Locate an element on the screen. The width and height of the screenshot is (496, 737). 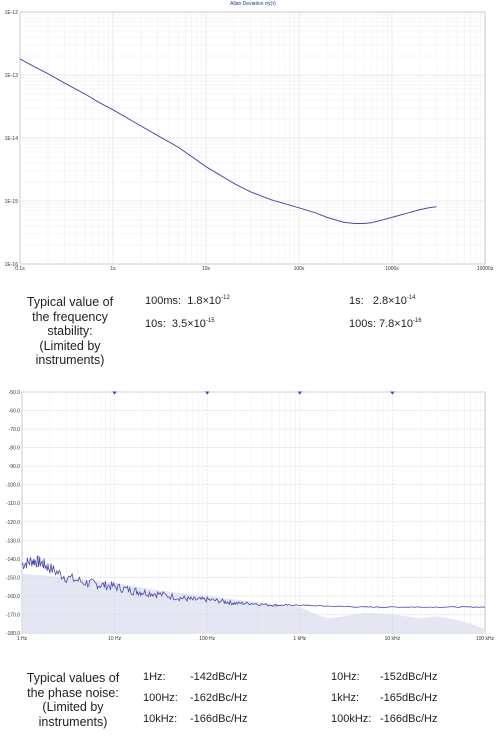
y-tick-label: 1E-12 is located at coordinates (12, 13).